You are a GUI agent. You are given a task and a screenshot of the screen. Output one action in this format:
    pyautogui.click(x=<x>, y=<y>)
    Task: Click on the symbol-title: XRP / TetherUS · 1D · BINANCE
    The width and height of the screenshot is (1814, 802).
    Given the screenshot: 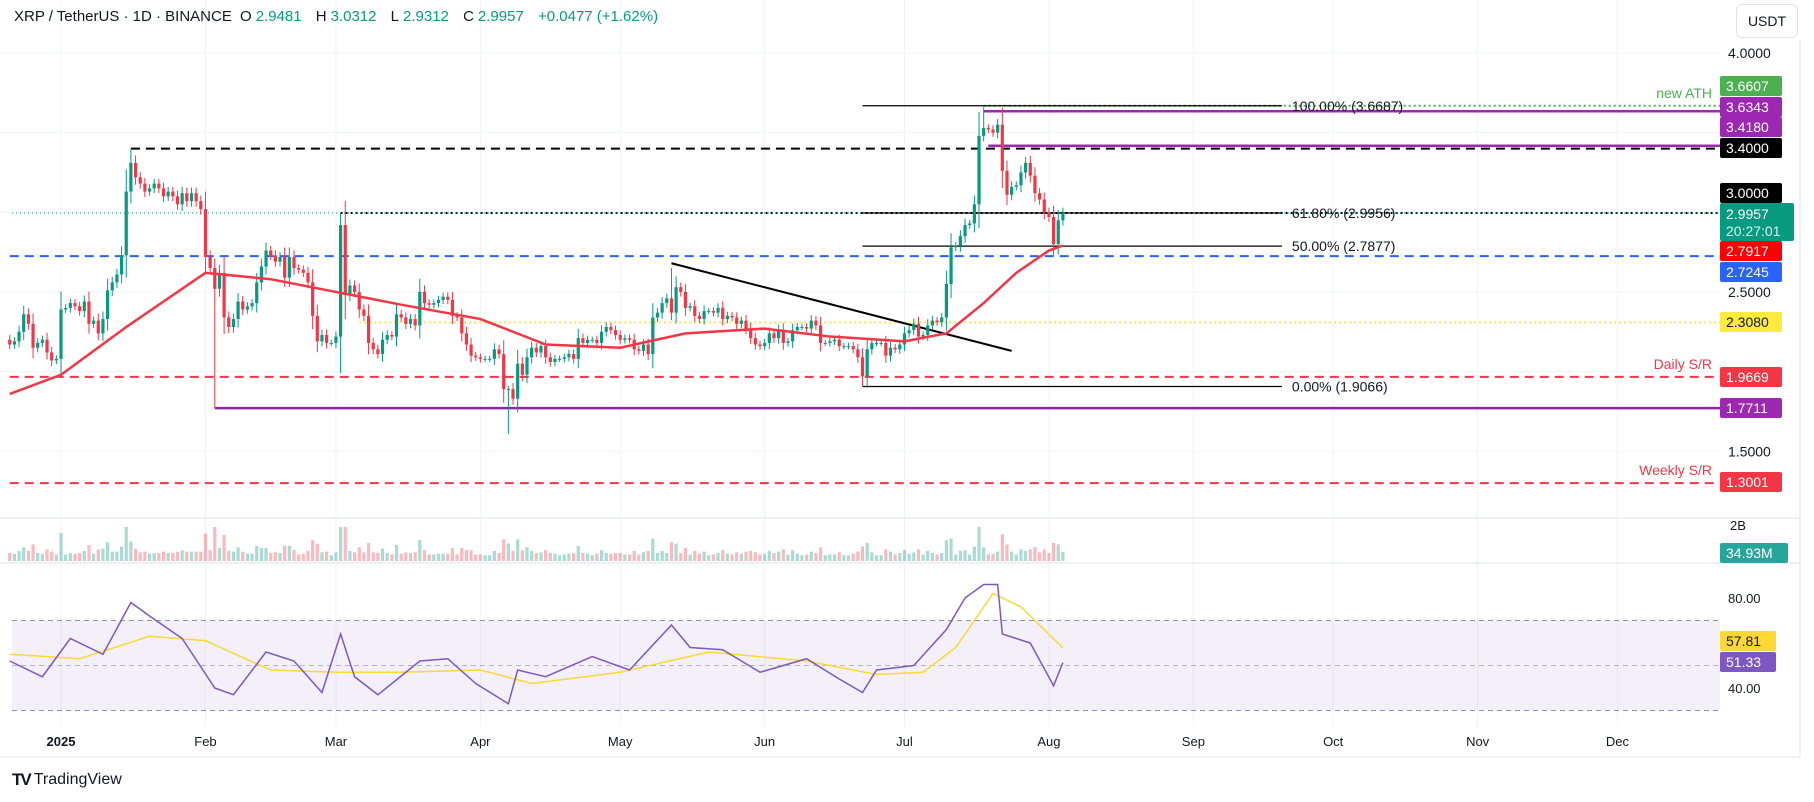 What is the action you would take?
    pyautogui.click(x=123, y=16)
    